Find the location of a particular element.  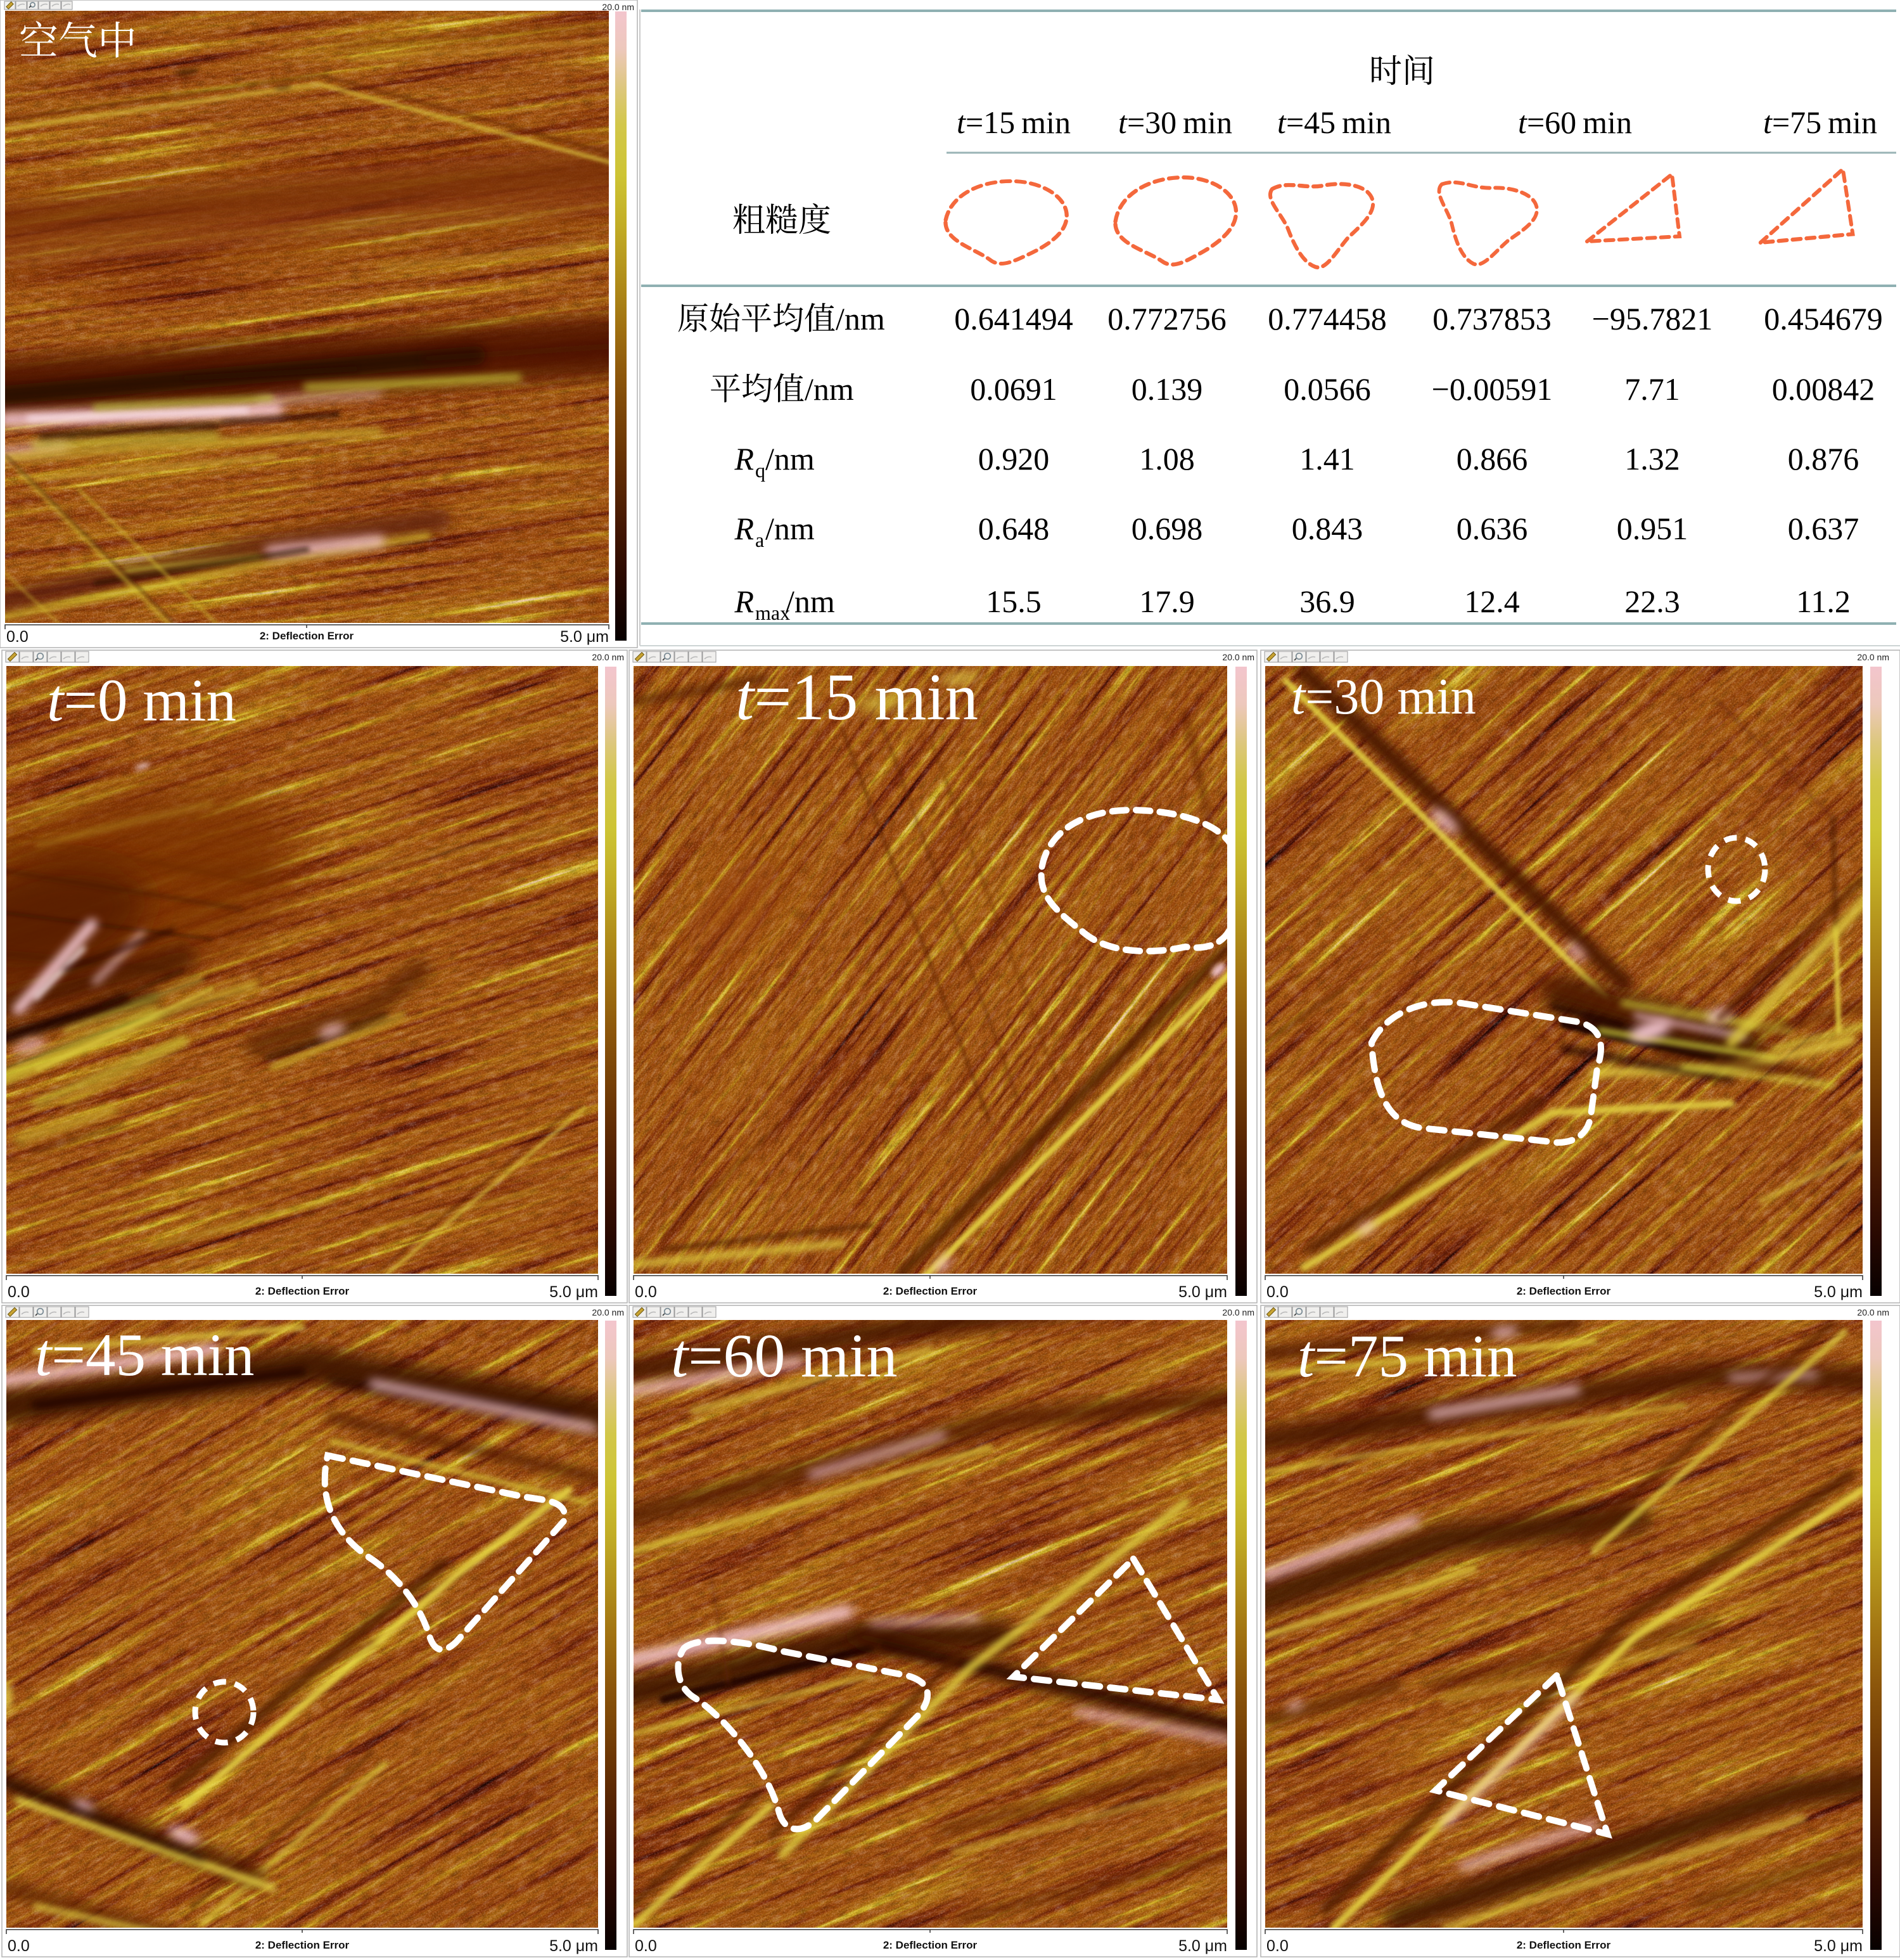

svg-text: 0.774458 is located at coordinates (1327, 318).